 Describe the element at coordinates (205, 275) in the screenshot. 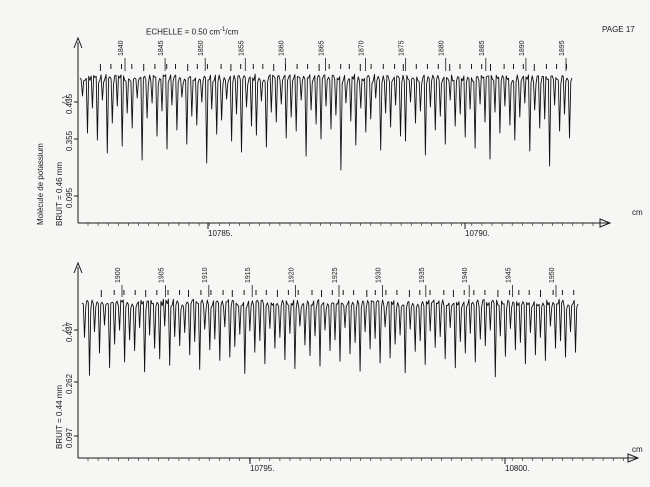

I see `line-number-label: 1910` at that location.